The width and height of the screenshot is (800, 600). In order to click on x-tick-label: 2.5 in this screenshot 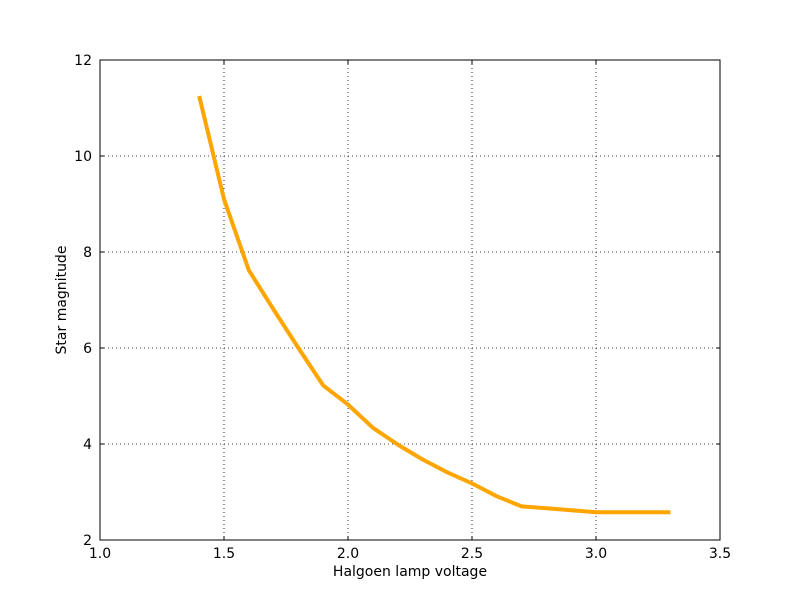, I will do `click(472, 554)`.